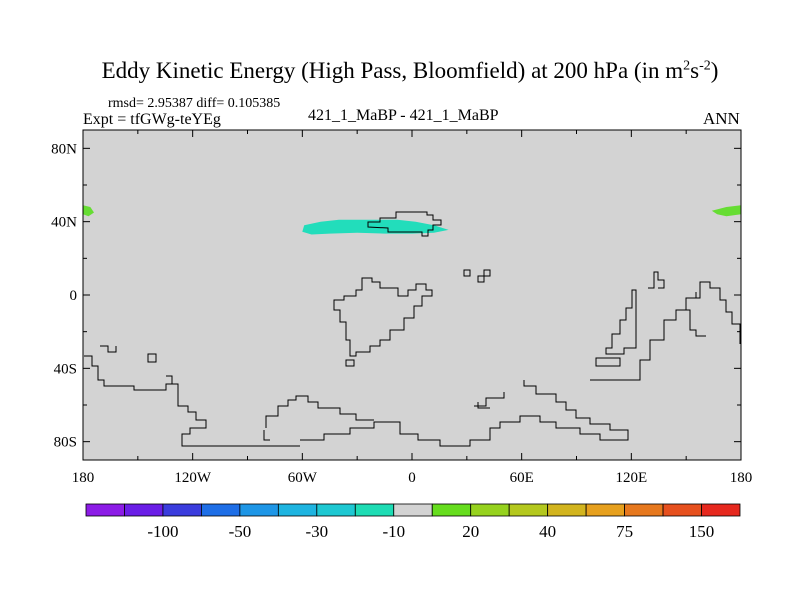 The width and height of the screenshot is (800, 600). What do you see at coordinates (412, 478) in the screenshot?
I see `lon-tick-label: 0` at bounding box center [412, 478].